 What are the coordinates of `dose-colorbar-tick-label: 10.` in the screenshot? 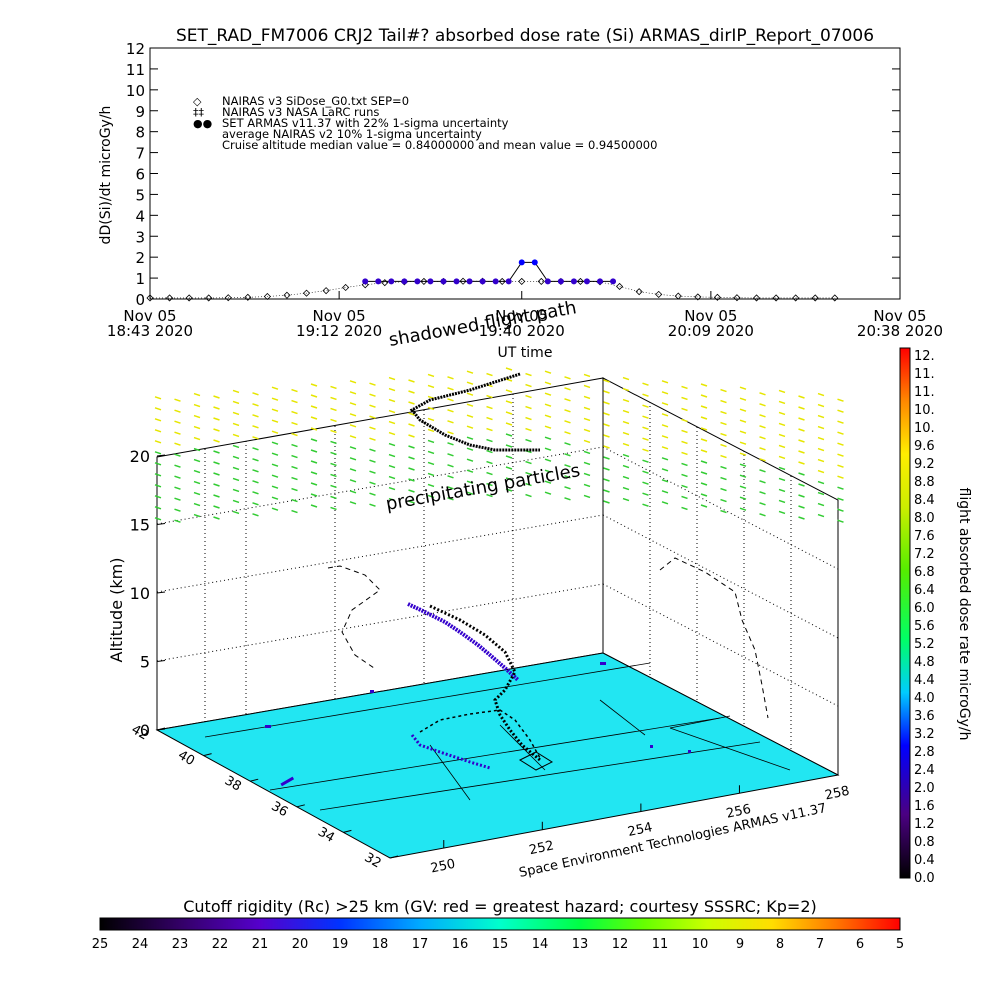 It's located at (924, 428).